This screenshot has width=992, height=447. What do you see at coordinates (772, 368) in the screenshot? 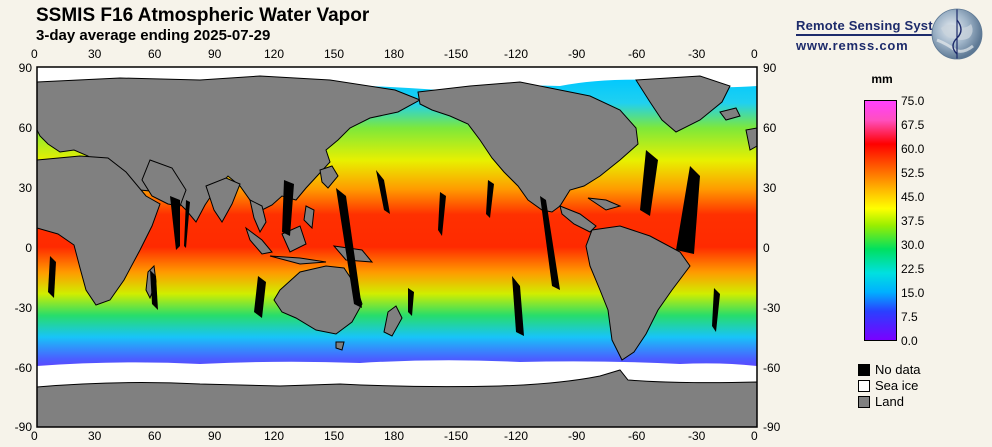
I see `lat-tick-right: -60` at bounding box center [772, 368].